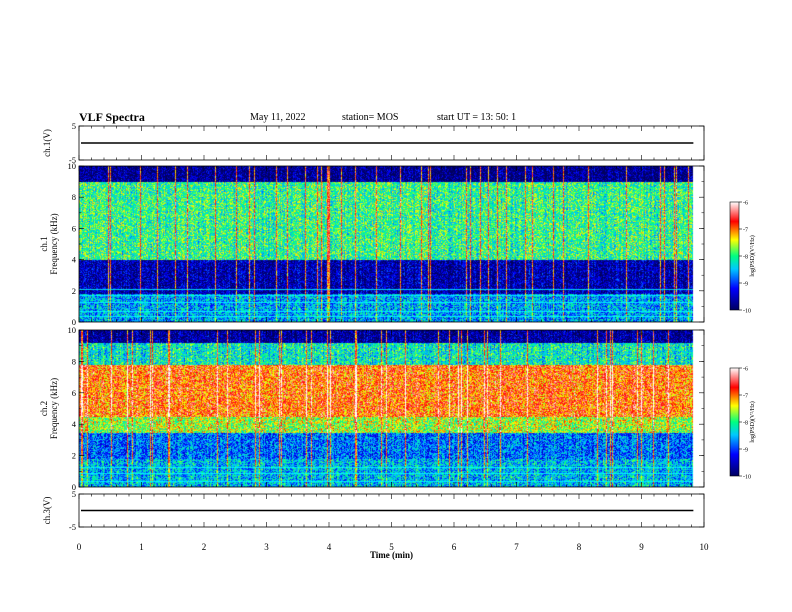  Describe the element at coordinates (72, 166) in the screenshot. I see `ch1-spectrogram-y-tick-label: 10` at that location.